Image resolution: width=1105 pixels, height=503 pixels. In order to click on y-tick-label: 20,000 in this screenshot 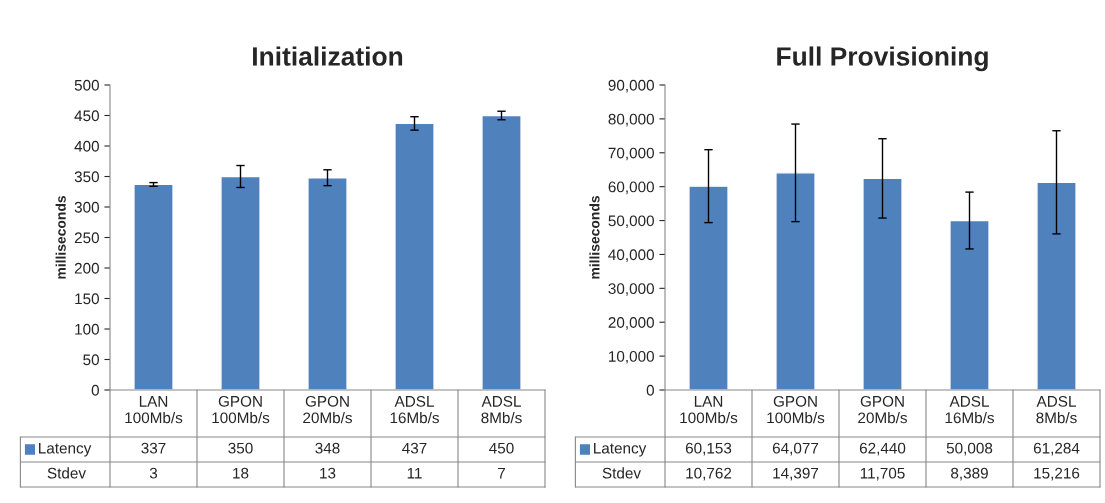, I will do `click(631, 323)`.